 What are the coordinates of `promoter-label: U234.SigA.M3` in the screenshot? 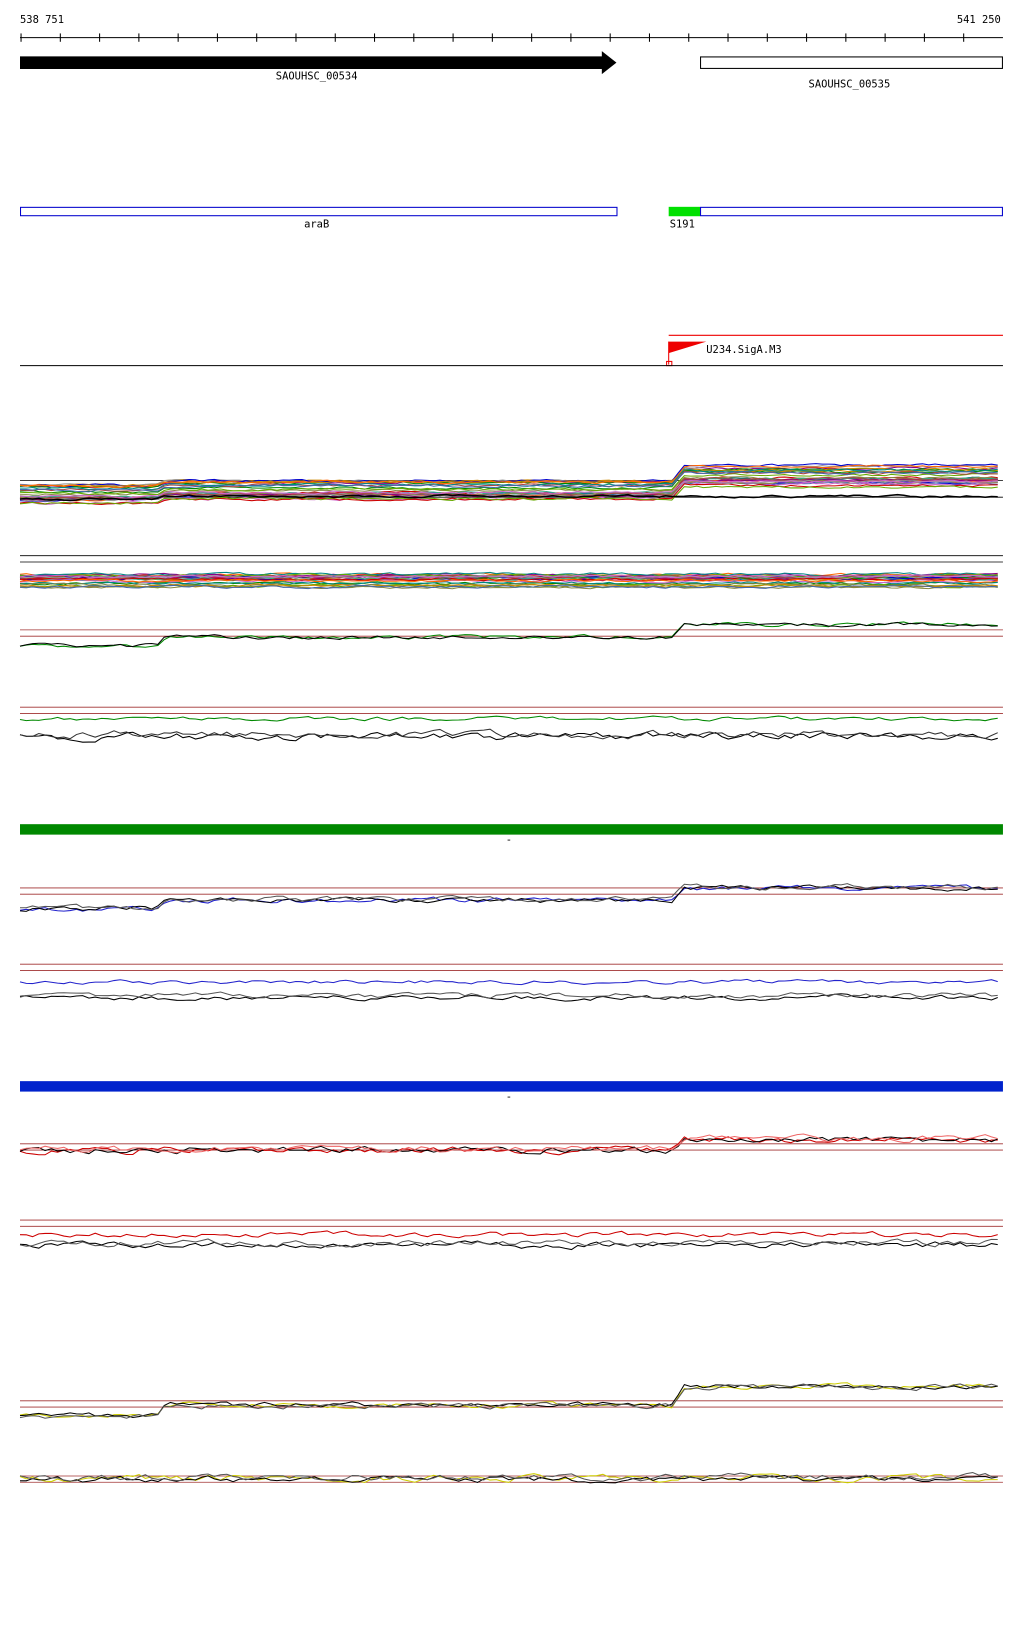 It's located at (743, 350).